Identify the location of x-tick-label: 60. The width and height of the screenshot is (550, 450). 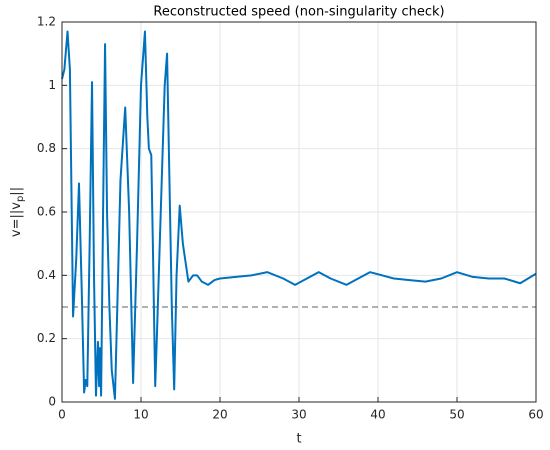
(535, 415).